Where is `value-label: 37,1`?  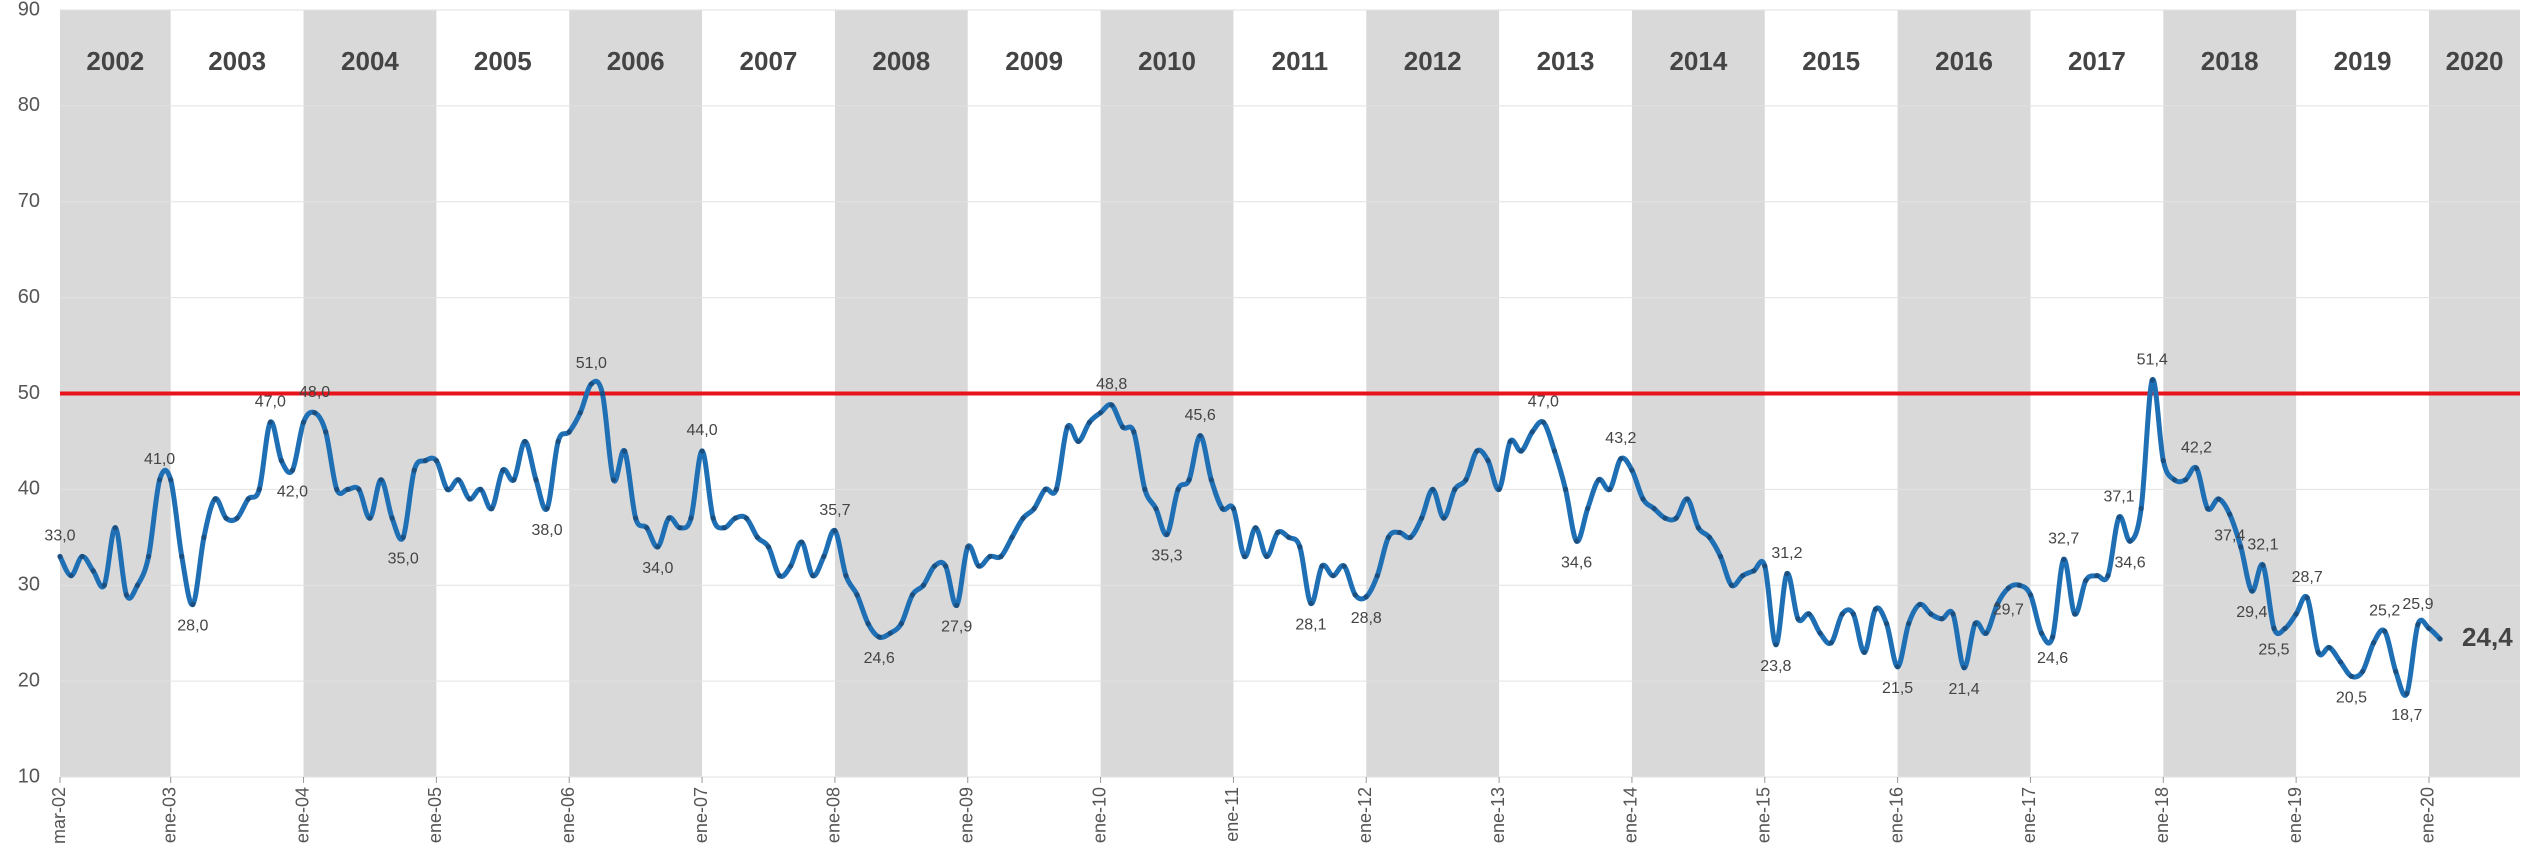
value-label: 37,1 is located at coordinates (2118, 496).